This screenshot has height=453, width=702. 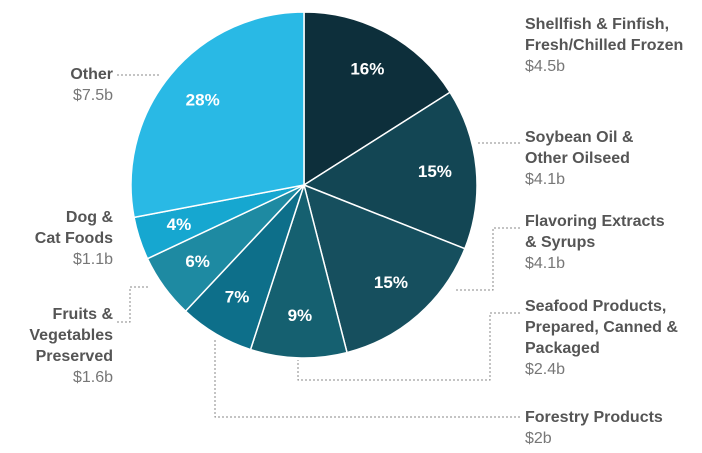 What do you see at coordinates (92, 377) in the screenshot?
I see `amount-label: $1.6b` at bounding box center [92, 377].